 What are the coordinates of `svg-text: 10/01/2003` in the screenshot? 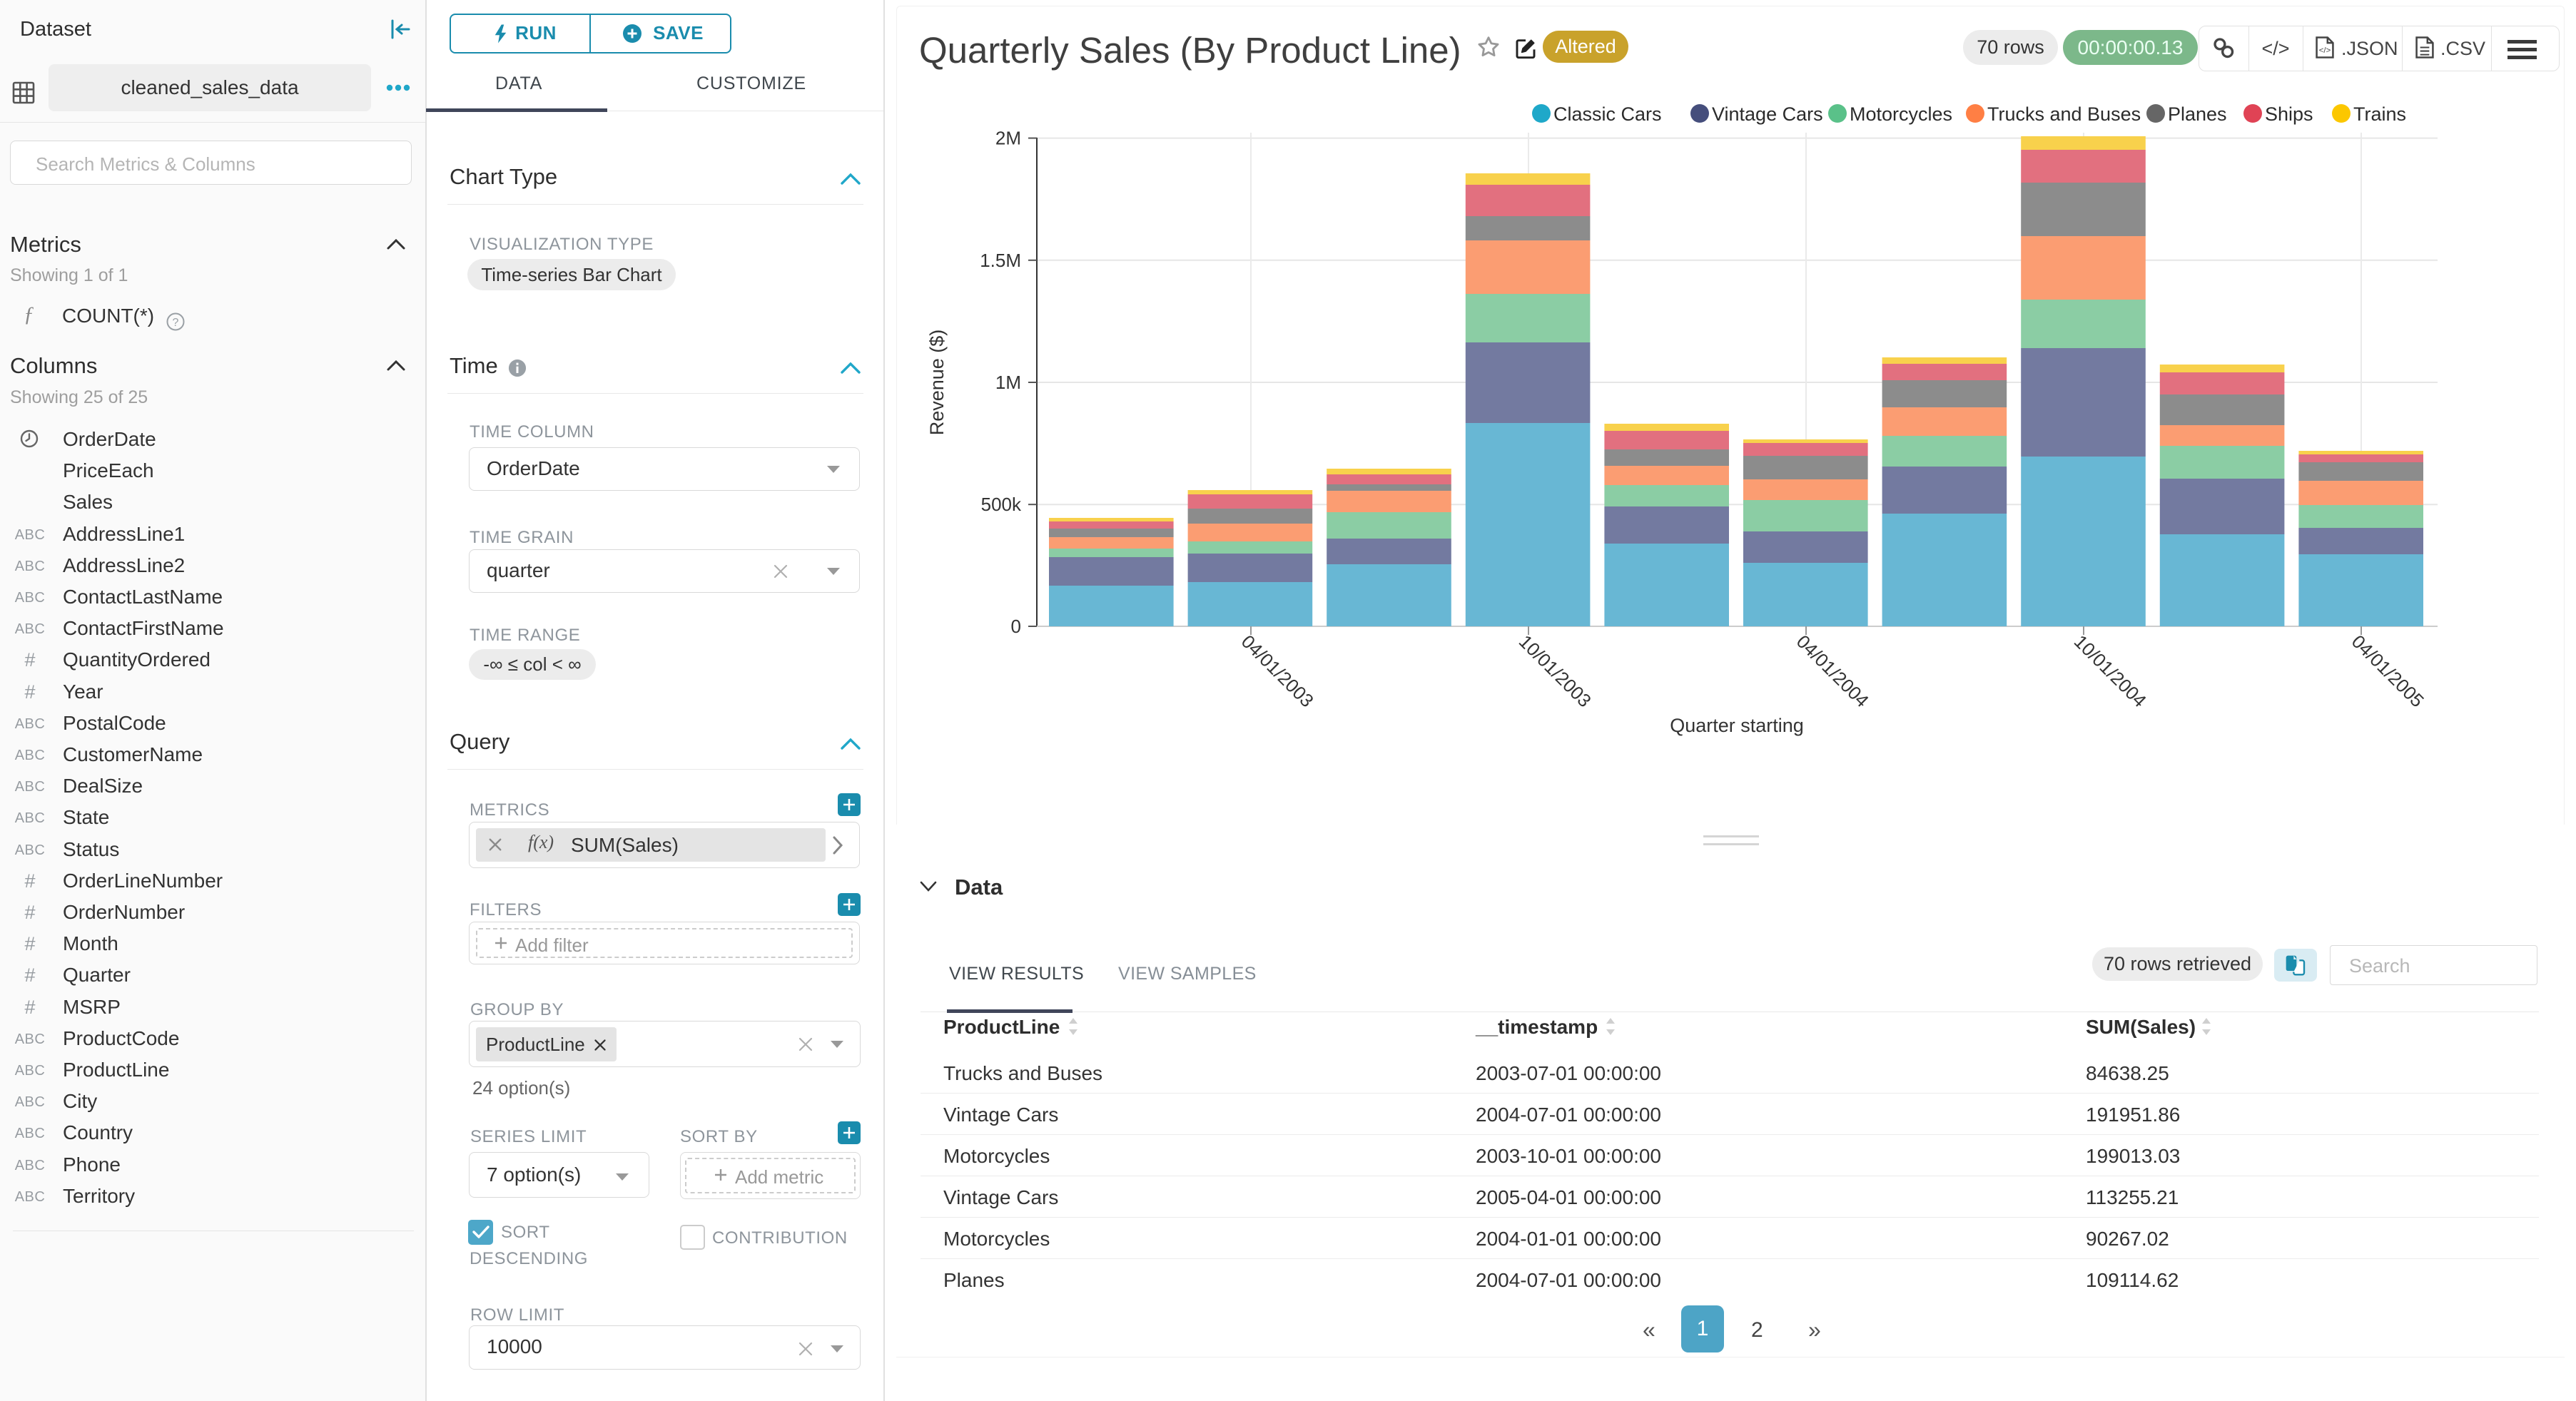 It's located at (1555, 671).